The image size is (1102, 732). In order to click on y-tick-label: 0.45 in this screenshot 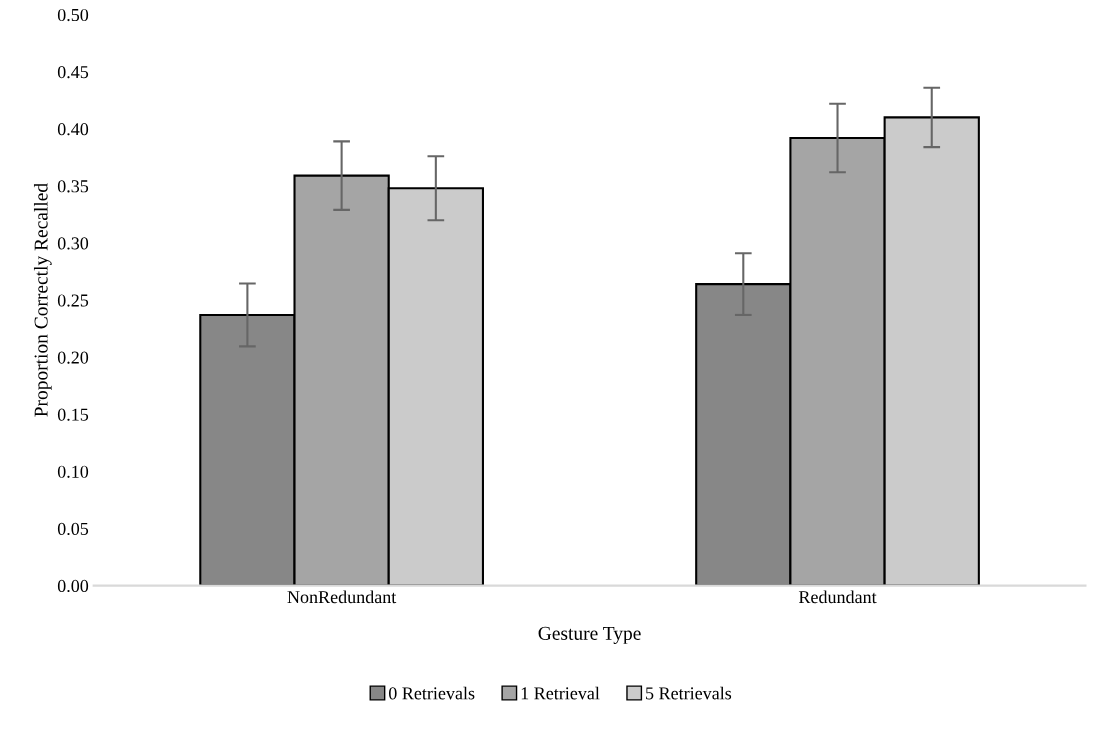, I will do `click(73, 72)`.